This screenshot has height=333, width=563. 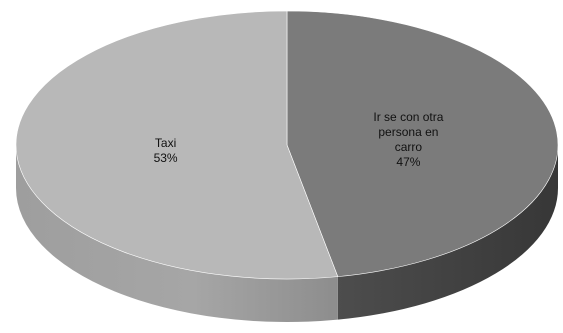 What do you see at coordinates (166, 158) in the screenshot?
I see `slice-percent-1: 53%` at bounding box center [166, 158].